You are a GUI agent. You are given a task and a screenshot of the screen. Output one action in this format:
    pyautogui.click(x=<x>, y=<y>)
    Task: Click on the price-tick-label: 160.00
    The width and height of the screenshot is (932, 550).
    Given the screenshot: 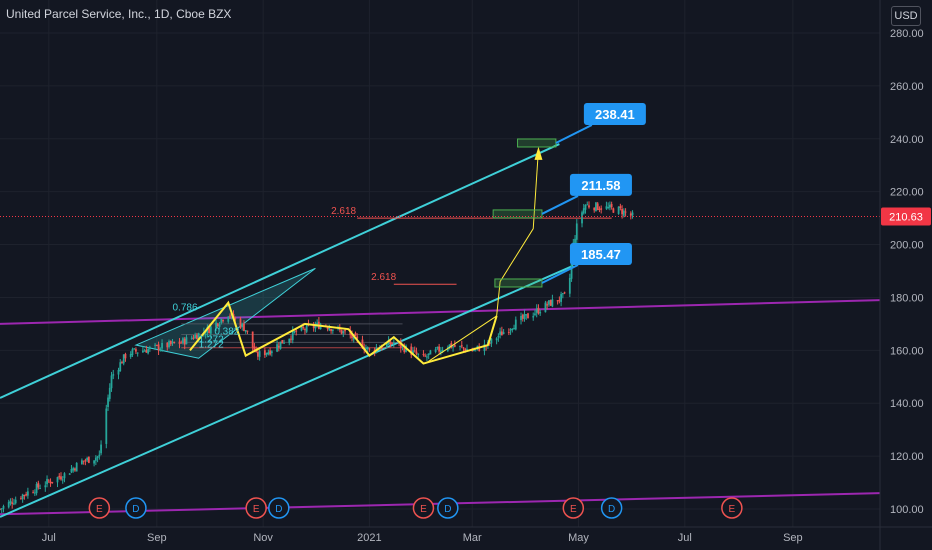 What is the action you would take?
    pyautogui.click(x=907, y=351)
    